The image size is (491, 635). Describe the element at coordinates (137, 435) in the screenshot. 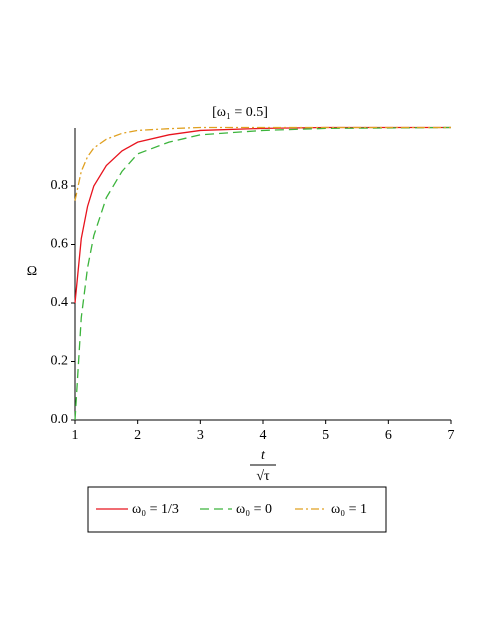

I see `x-tick-label: 2` at that location.